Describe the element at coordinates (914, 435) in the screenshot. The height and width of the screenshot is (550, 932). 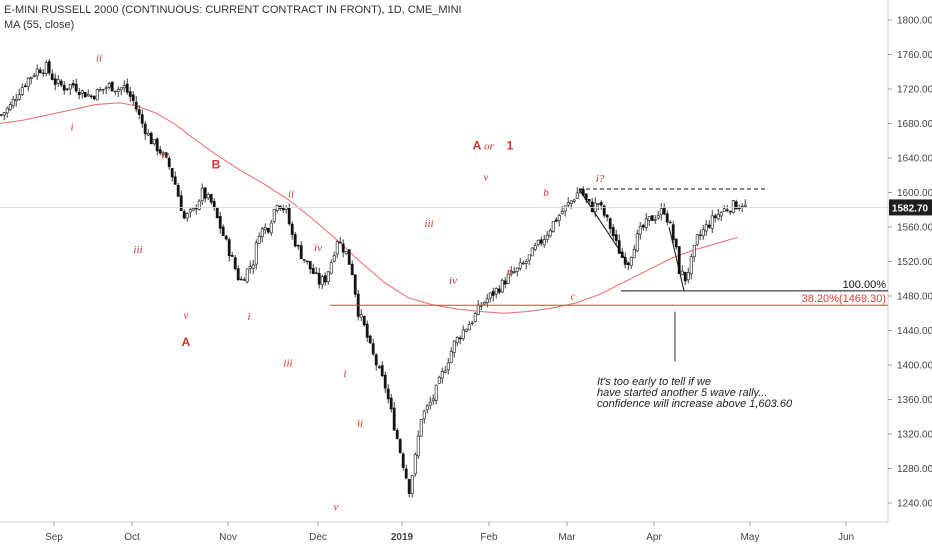
I see `y-tick-label: 1320.00` at that location.